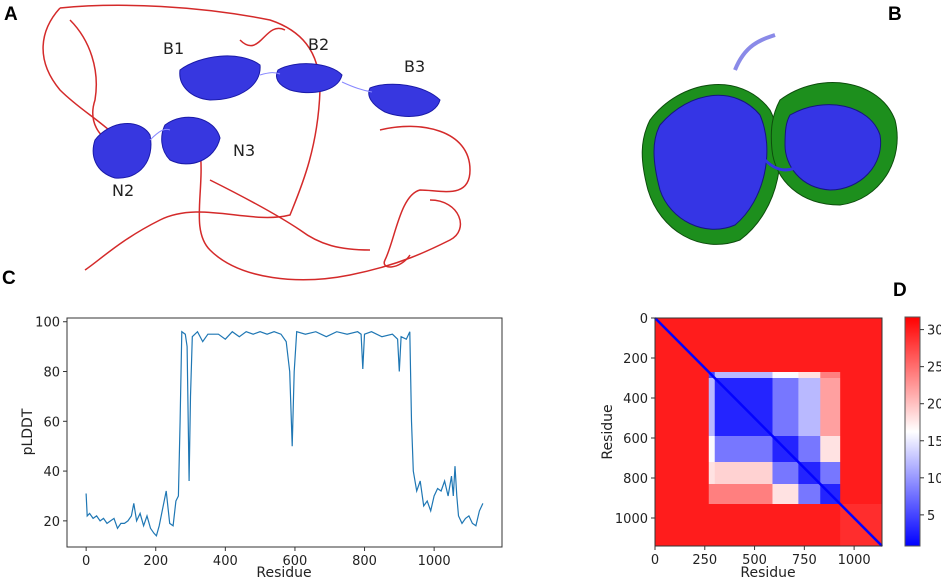  What do you see at coordinates (244, 150) in the screenshot?
I see `domain-label-n3: N3` at bounding box center [244, 150].